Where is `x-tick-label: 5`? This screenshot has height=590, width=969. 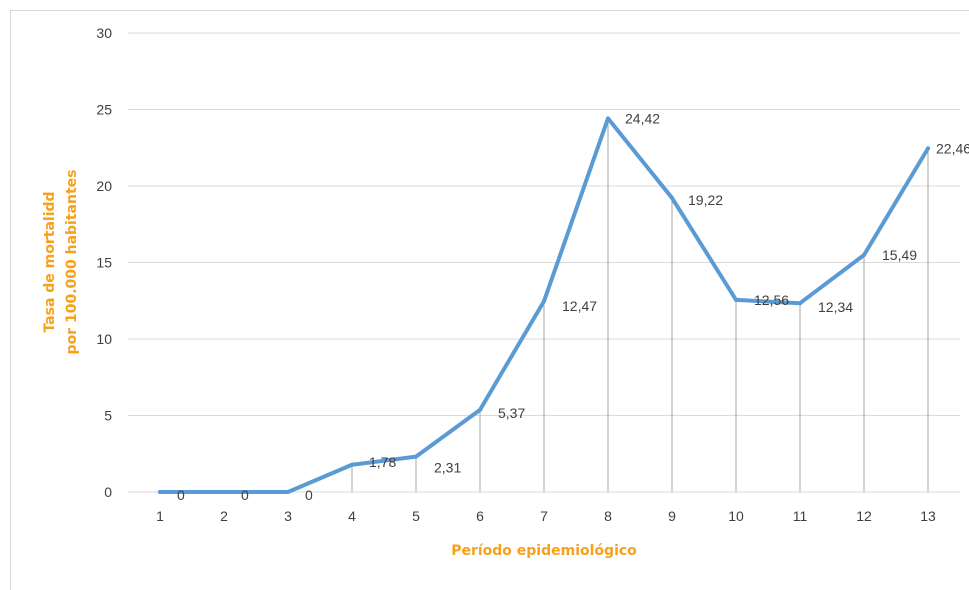 x-tick-label: 5 is located at coordinates (416, 516).